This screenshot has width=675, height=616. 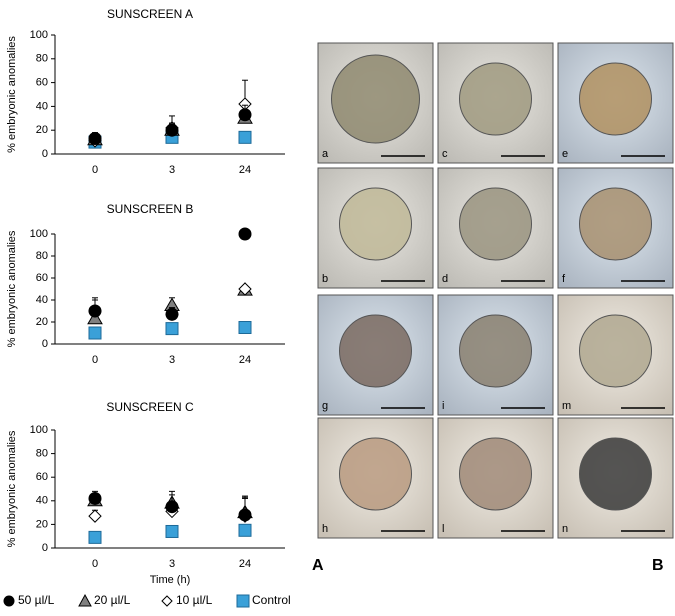 I want to click on panel-label: h, so click(x=325, y=529).